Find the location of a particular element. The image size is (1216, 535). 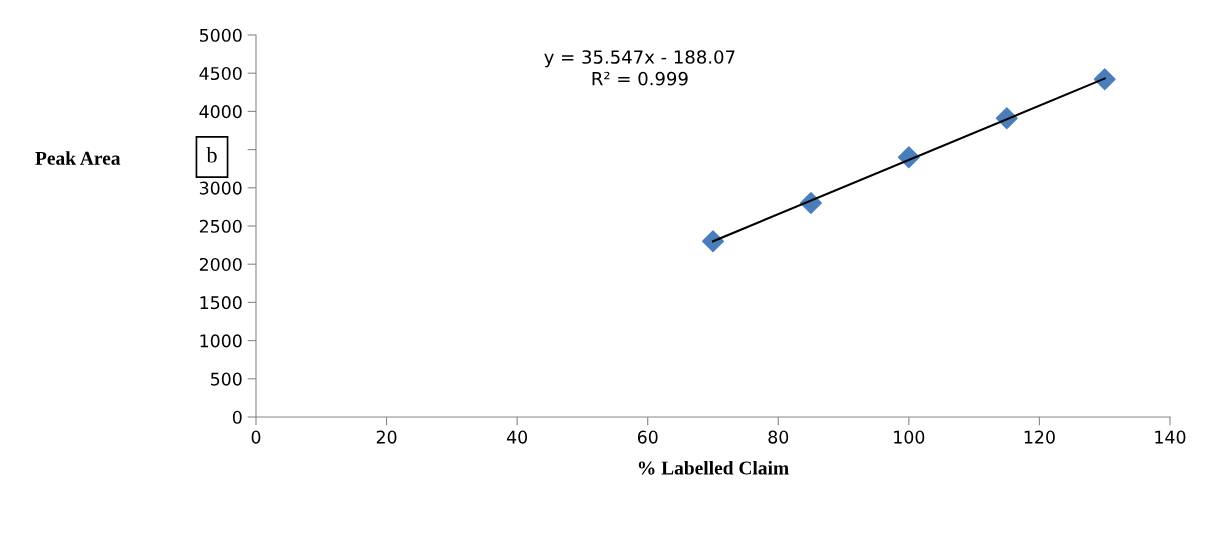

y-axis-title: Peak Area is located at coordinates (78, 158).